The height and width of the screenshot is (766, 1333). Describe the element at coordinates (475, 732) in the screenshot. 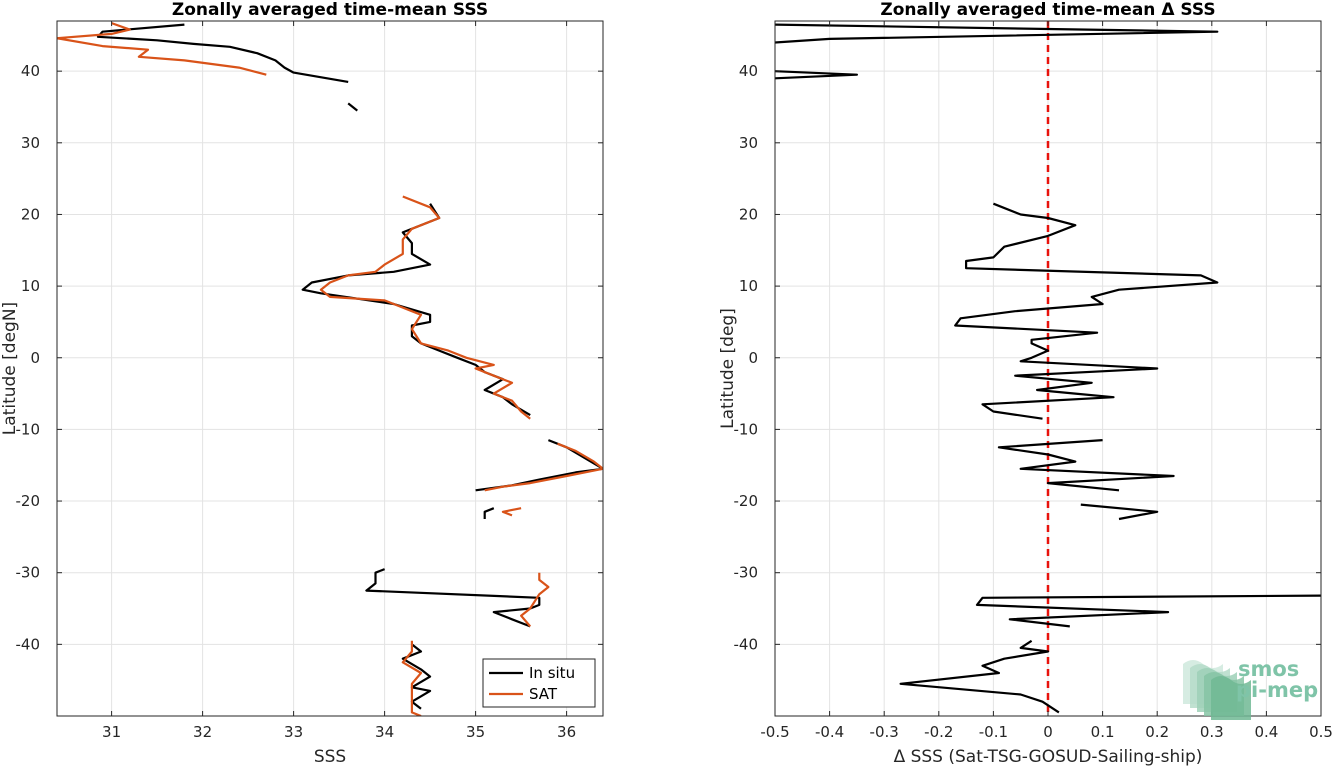

I see `left-x-tick-label: 35` at that location.